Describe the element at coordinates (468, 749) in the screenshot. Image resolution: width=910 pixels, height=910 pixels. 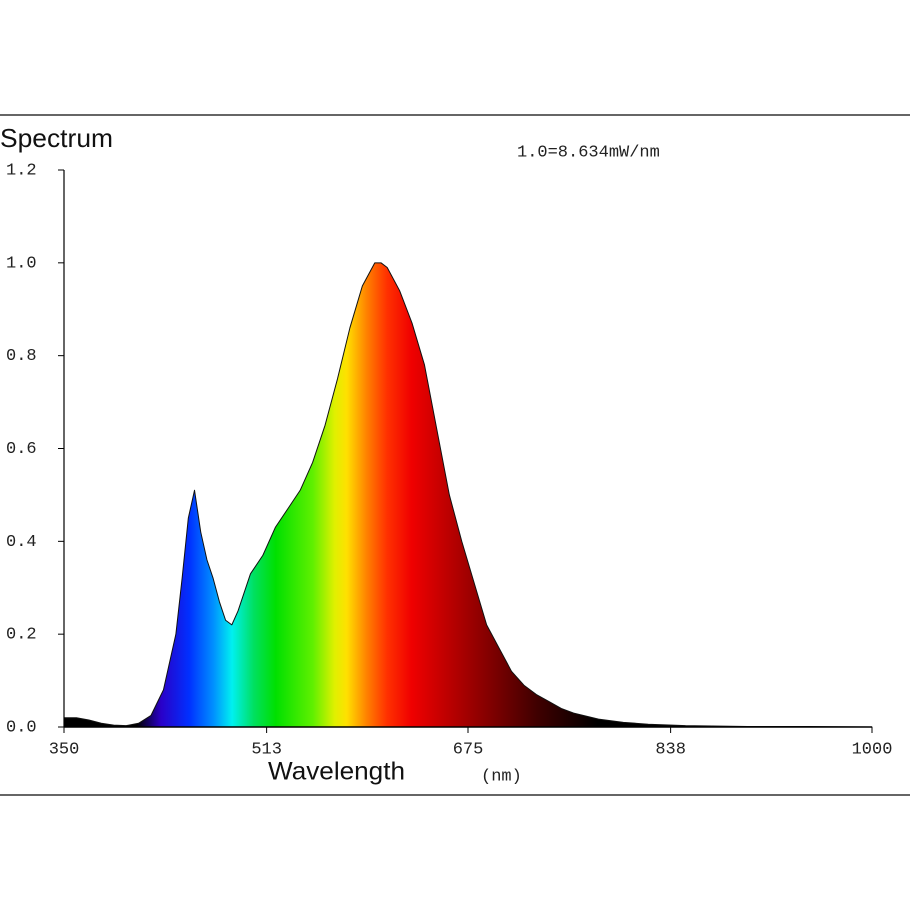
I see `x-tick-label: 675` at that location.